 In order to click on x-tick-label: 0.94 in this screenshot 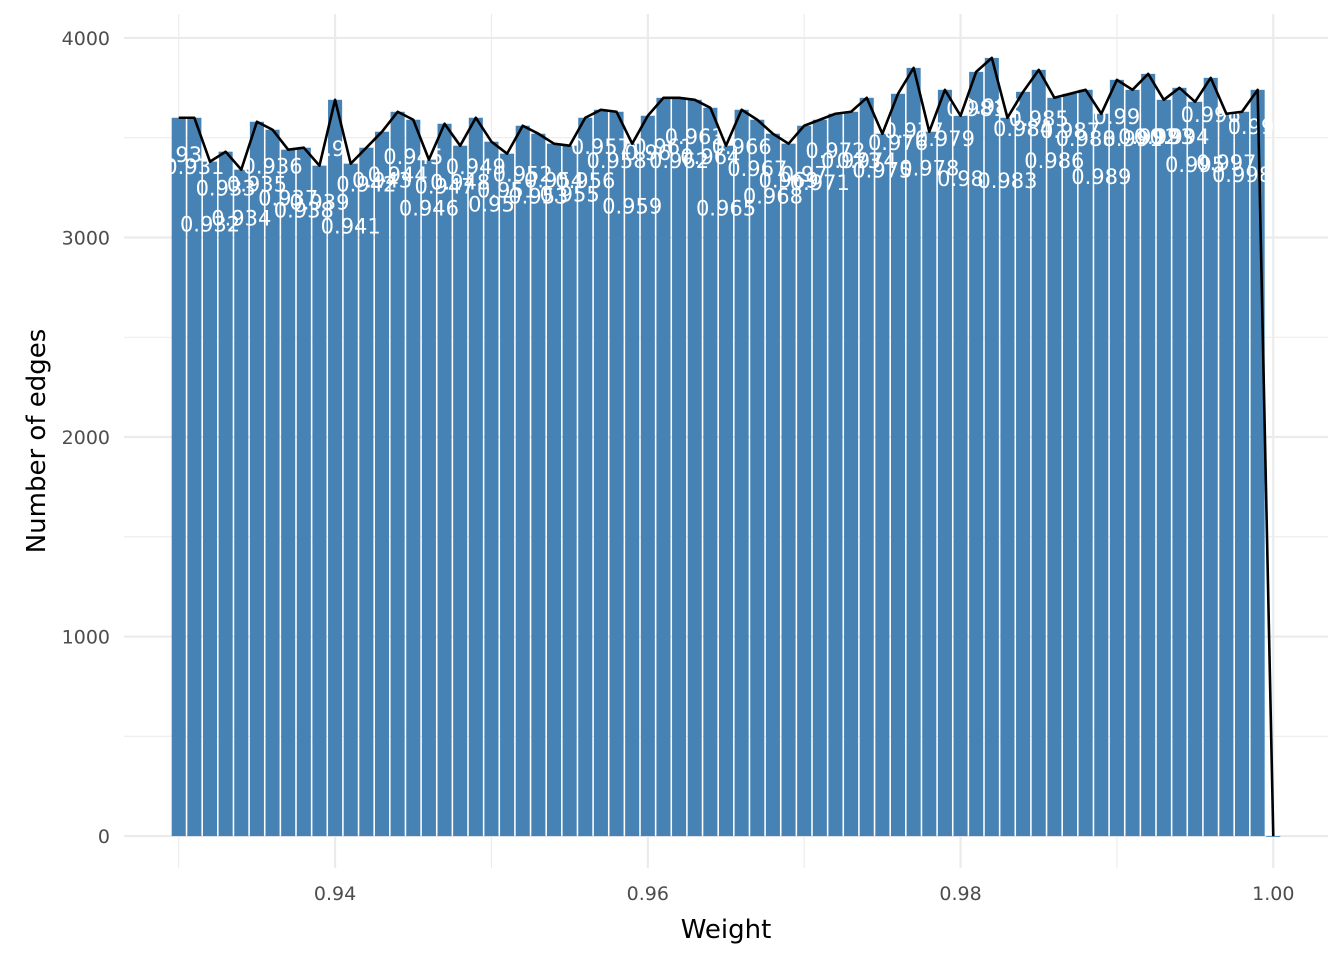, I will do `click(335, 894)`.